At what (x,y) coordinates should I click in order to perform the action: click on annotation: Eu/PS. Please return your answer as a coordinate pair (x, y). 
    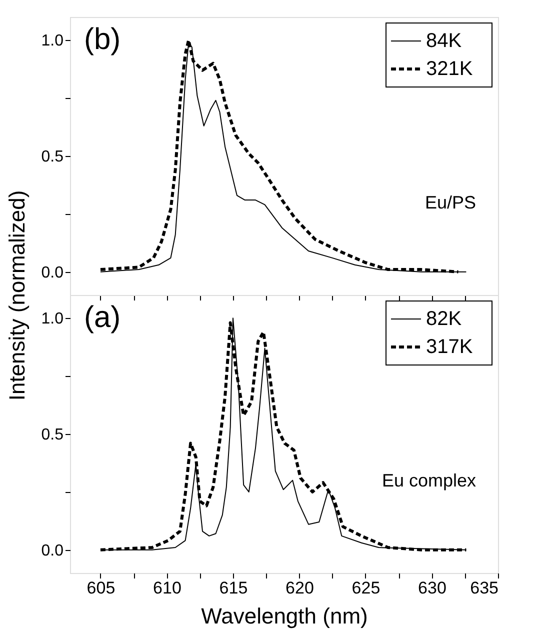
    Looking at the image, I should click on (450, 202).